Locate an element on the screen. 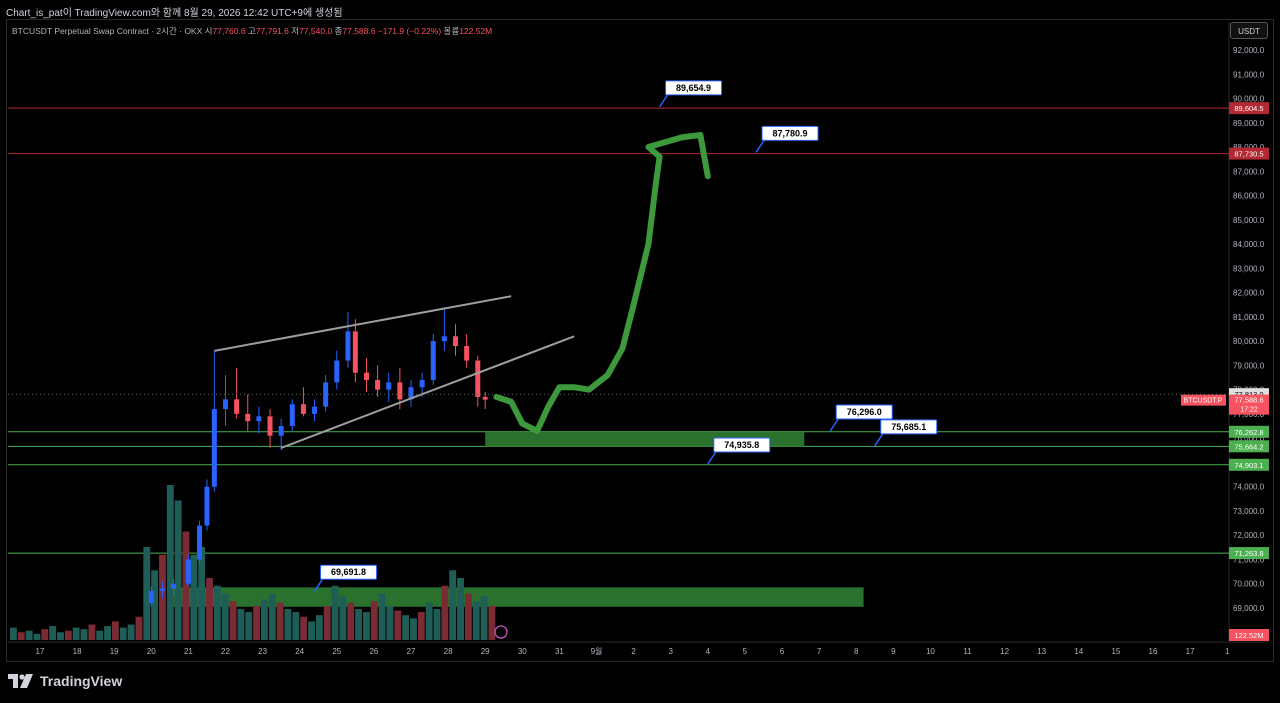 The image size is (1280, 703). x-tick-label: 1 is located at coordinates (1227, 651).